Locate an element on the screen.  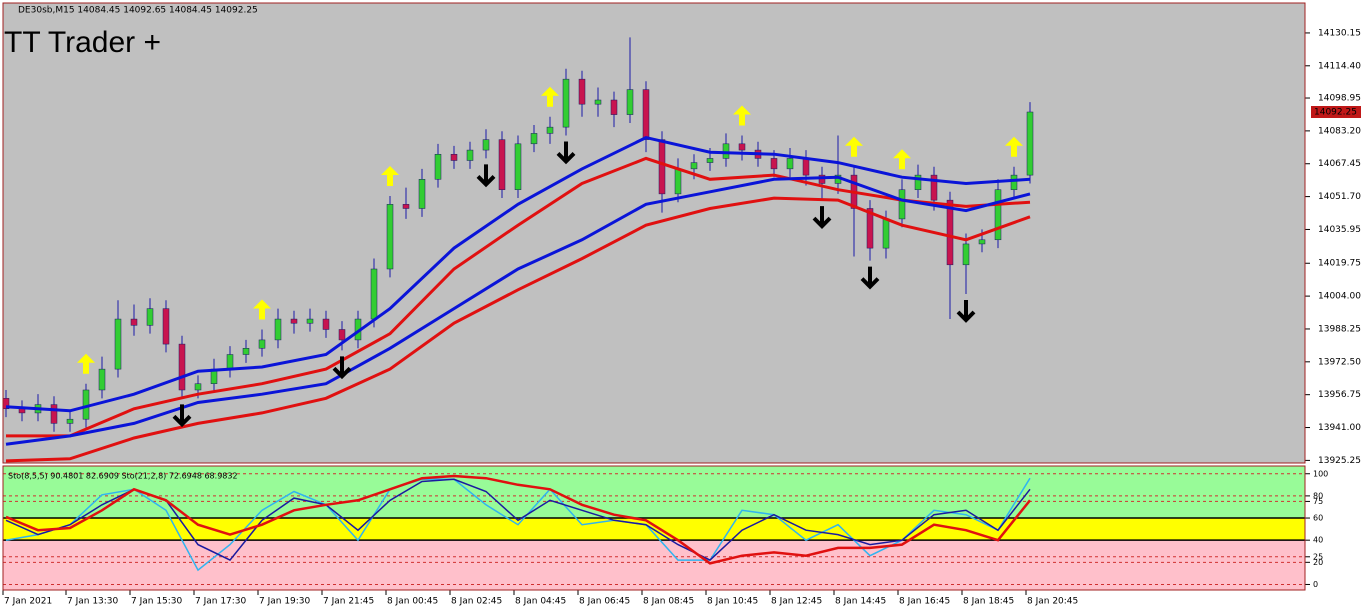
y-tick-label: 14004.00 is located at coordinates (1339, 297).